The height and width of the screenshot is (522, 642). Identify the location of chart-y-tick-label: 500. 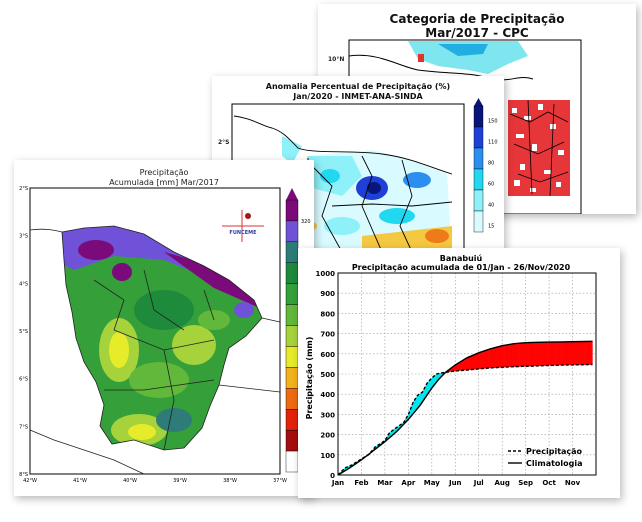
(327, 375).